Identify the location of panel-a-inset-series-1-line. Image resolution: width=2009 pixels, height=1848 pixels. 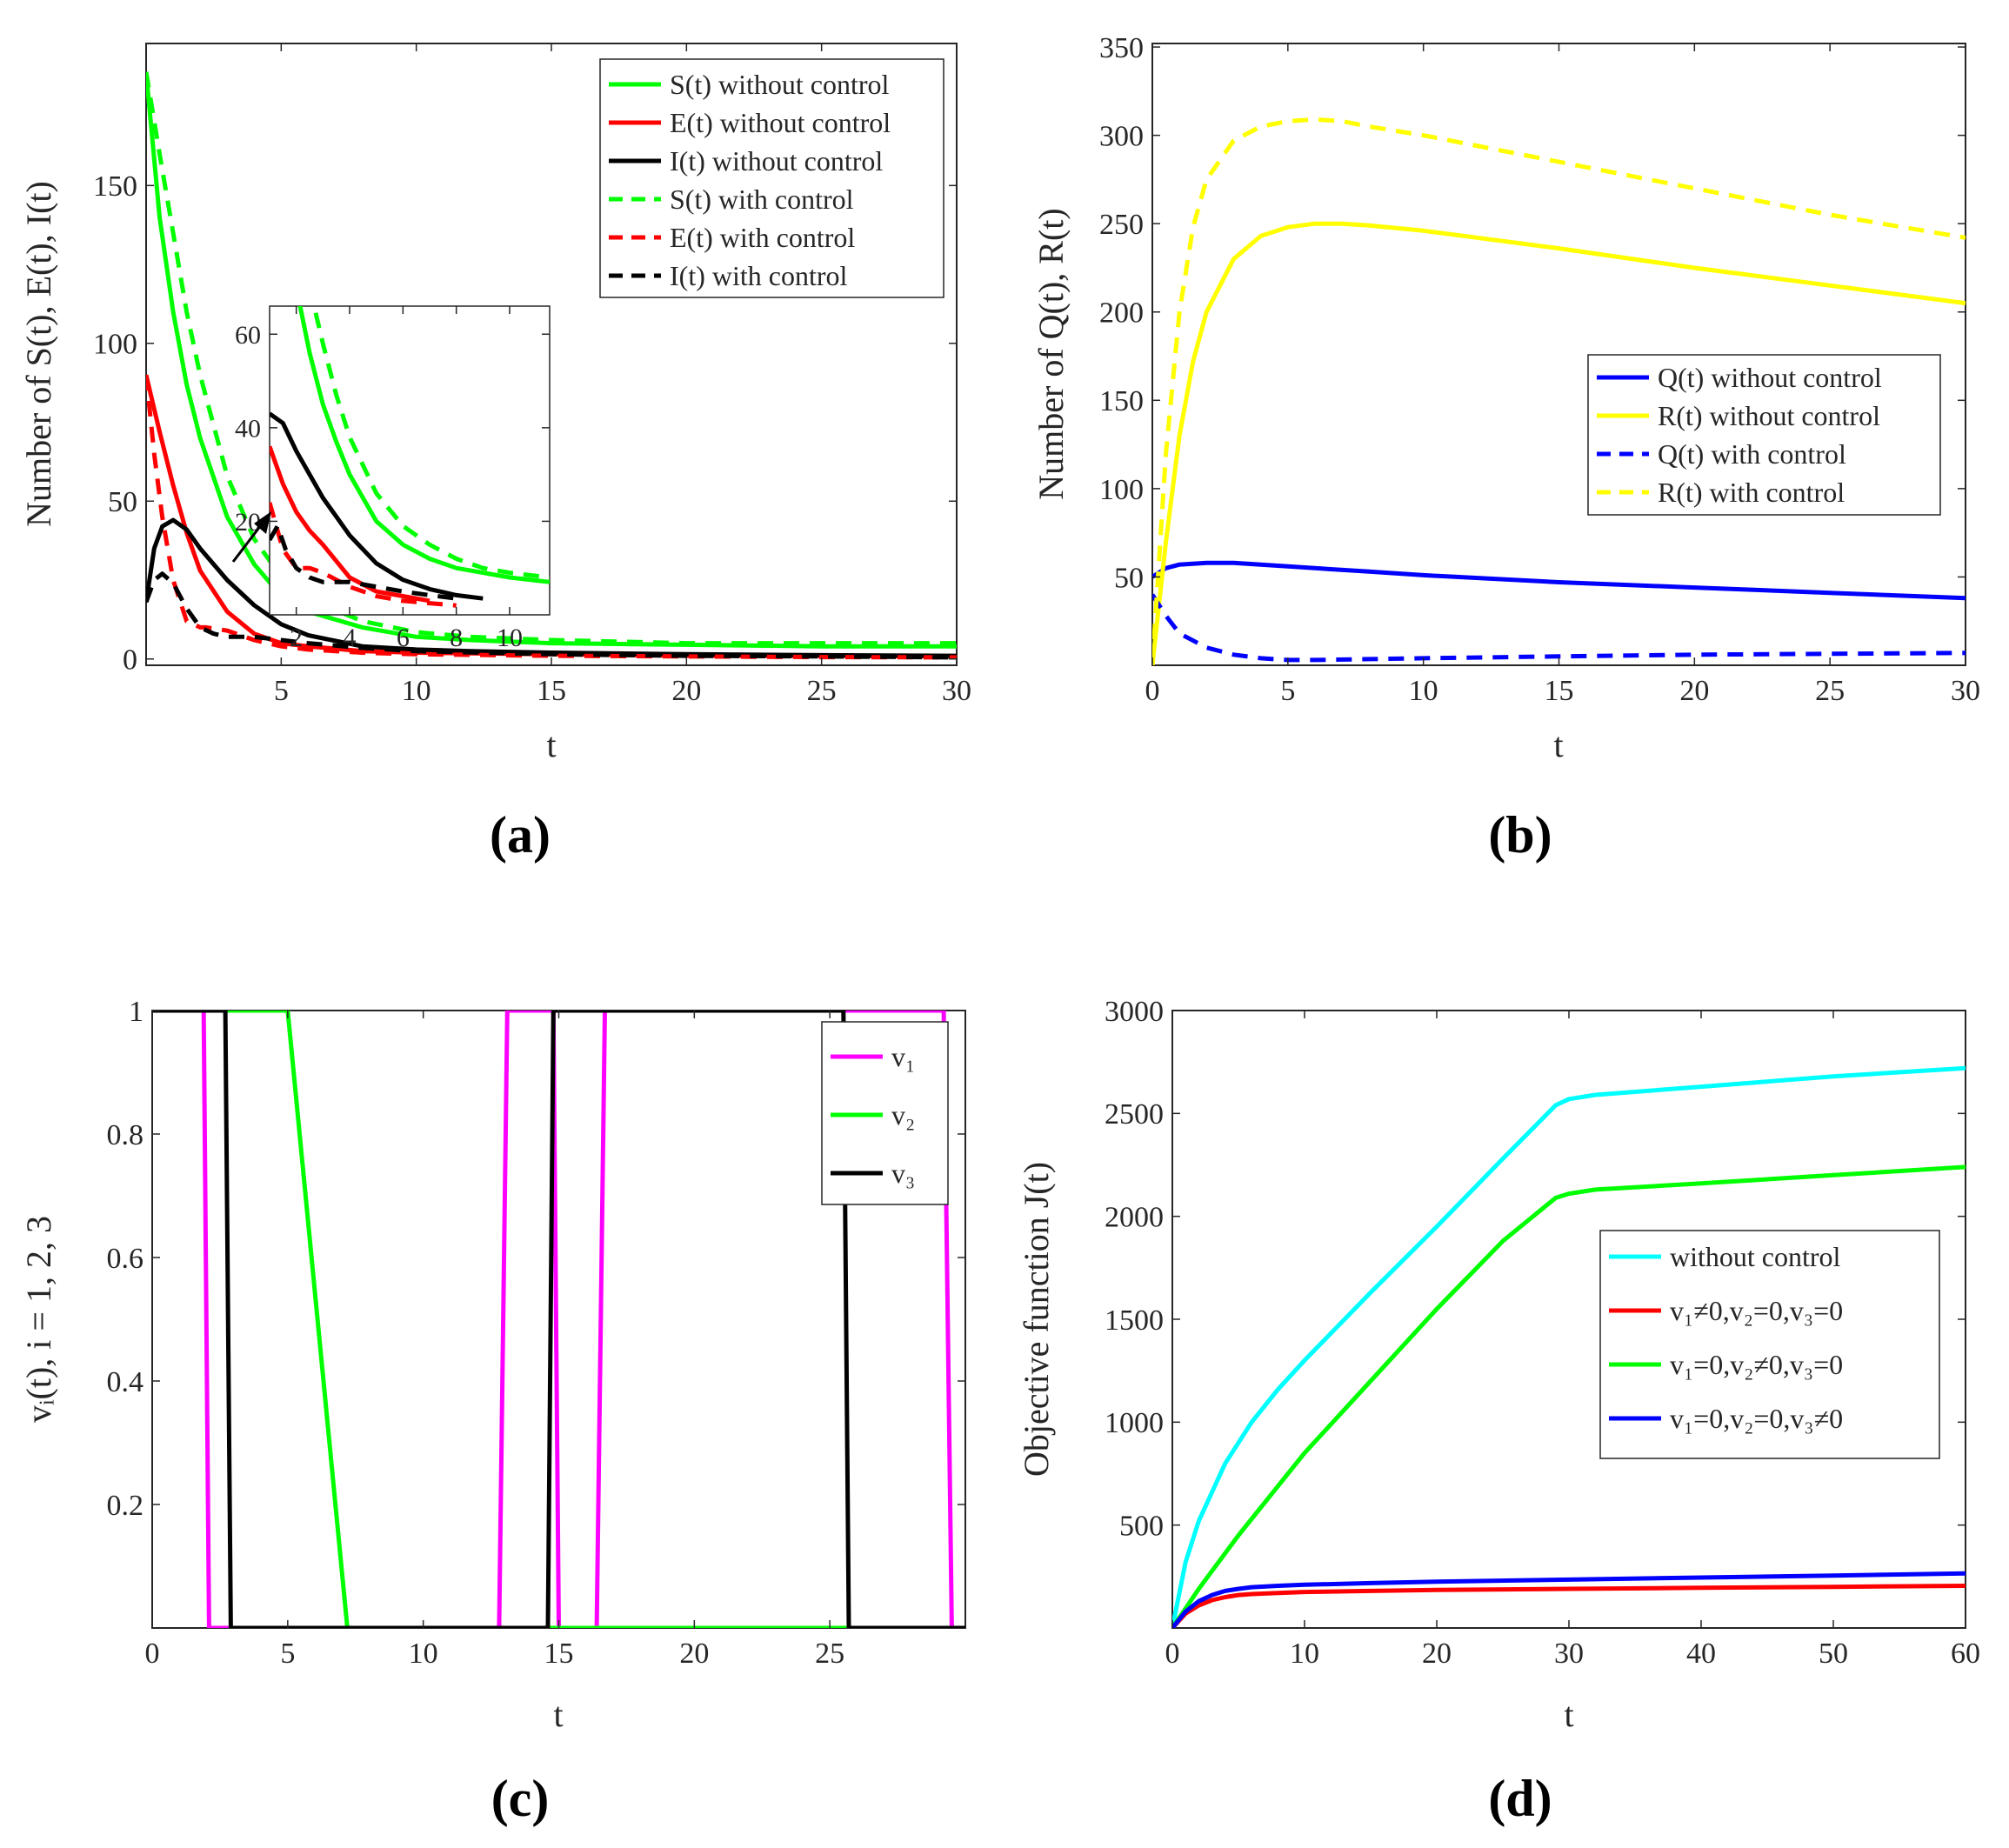
(431, 443).